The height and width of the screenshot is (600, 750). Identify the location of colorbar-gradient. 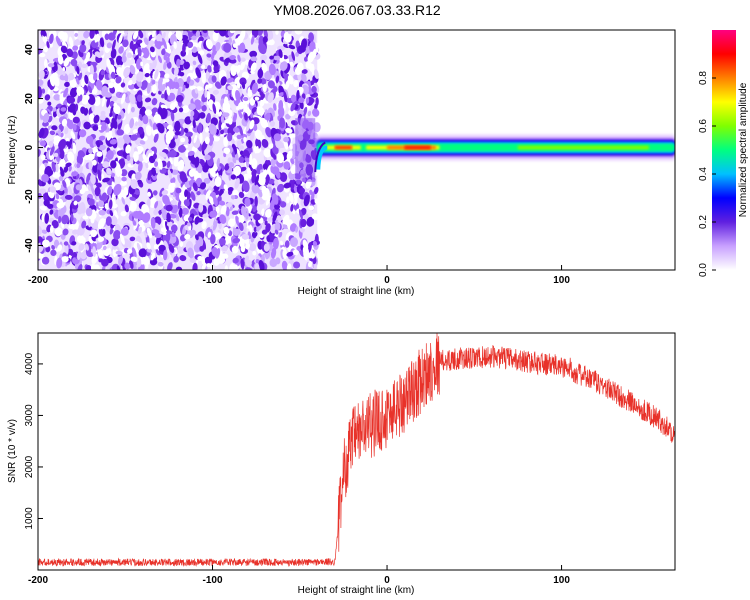
(724, 150).